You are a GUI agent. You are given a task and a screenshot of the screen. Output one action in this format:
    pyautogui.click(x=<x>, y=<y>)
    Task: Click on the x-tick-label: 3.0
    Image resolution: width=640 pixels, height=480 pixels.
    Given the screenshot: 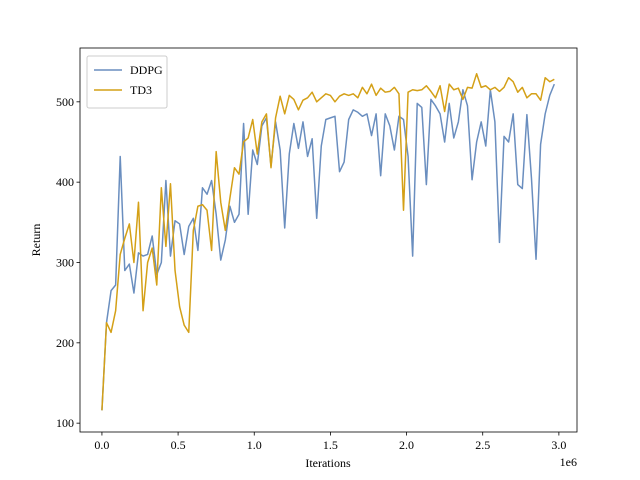 What is the action you would take?
    pyautogui.click(x=558, y=445)
    